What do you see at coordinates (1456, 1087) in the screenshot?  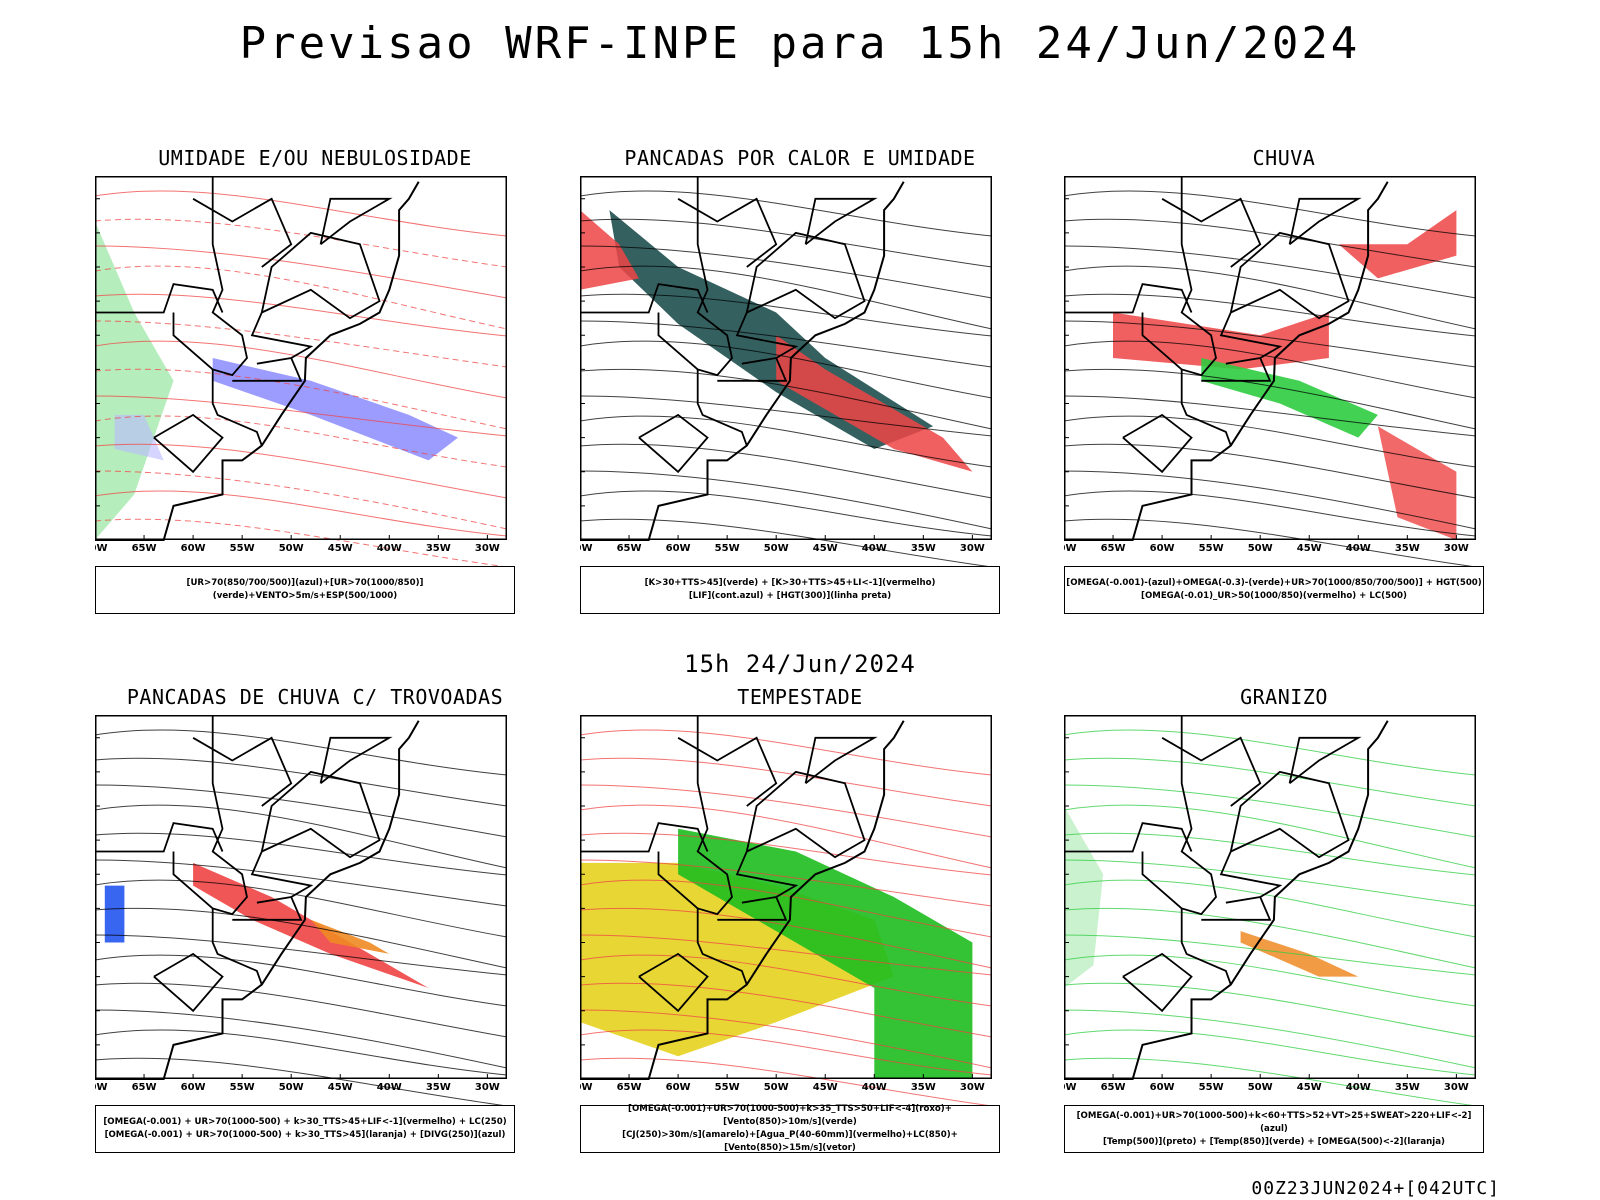 I see `lon-label: 30W` at bounding box center [1456, 1087].